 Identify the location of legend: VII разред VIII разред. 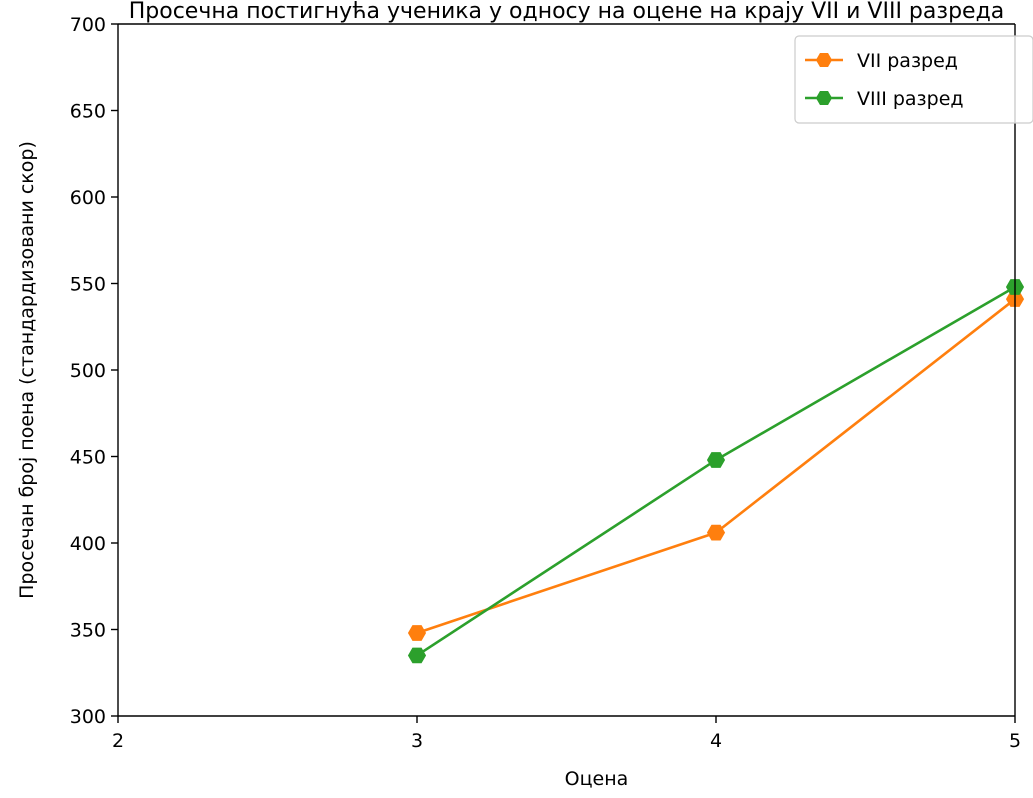
(913, 79).